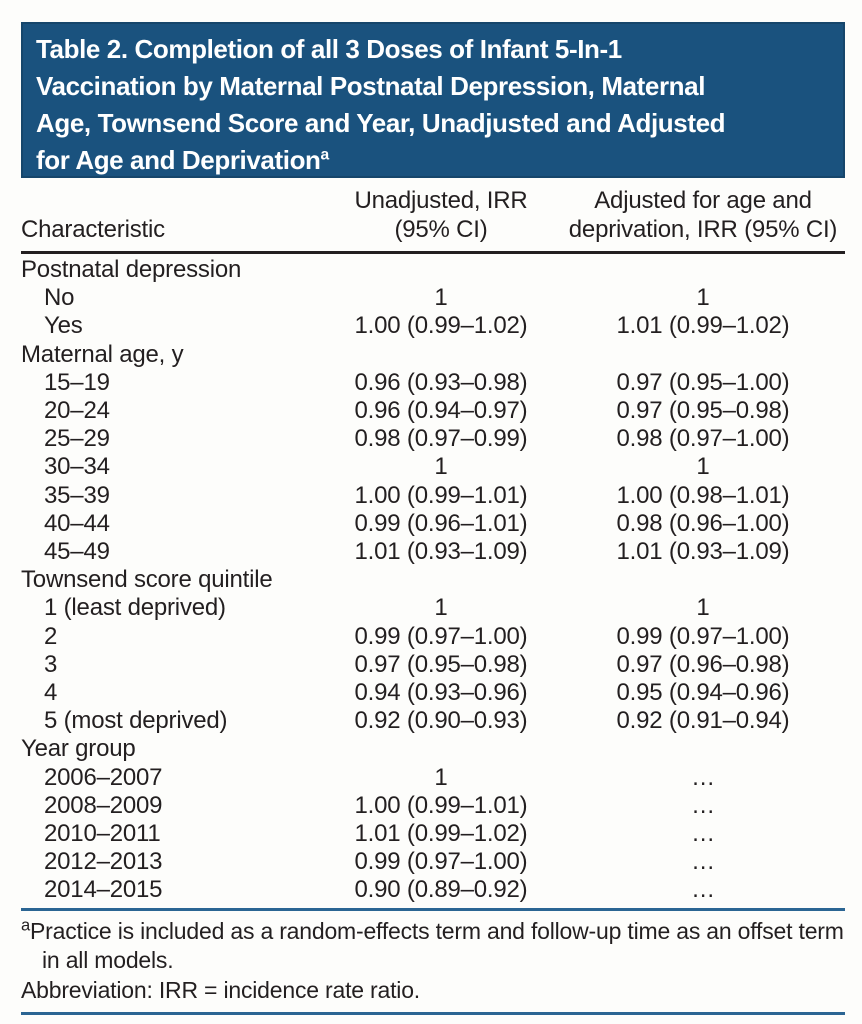 This screenshot has height=1024, width=862. What do you see at coordinates (78, 749) in the screenshot?
I see `row-label: Year group` at bounding box center [78, 749].